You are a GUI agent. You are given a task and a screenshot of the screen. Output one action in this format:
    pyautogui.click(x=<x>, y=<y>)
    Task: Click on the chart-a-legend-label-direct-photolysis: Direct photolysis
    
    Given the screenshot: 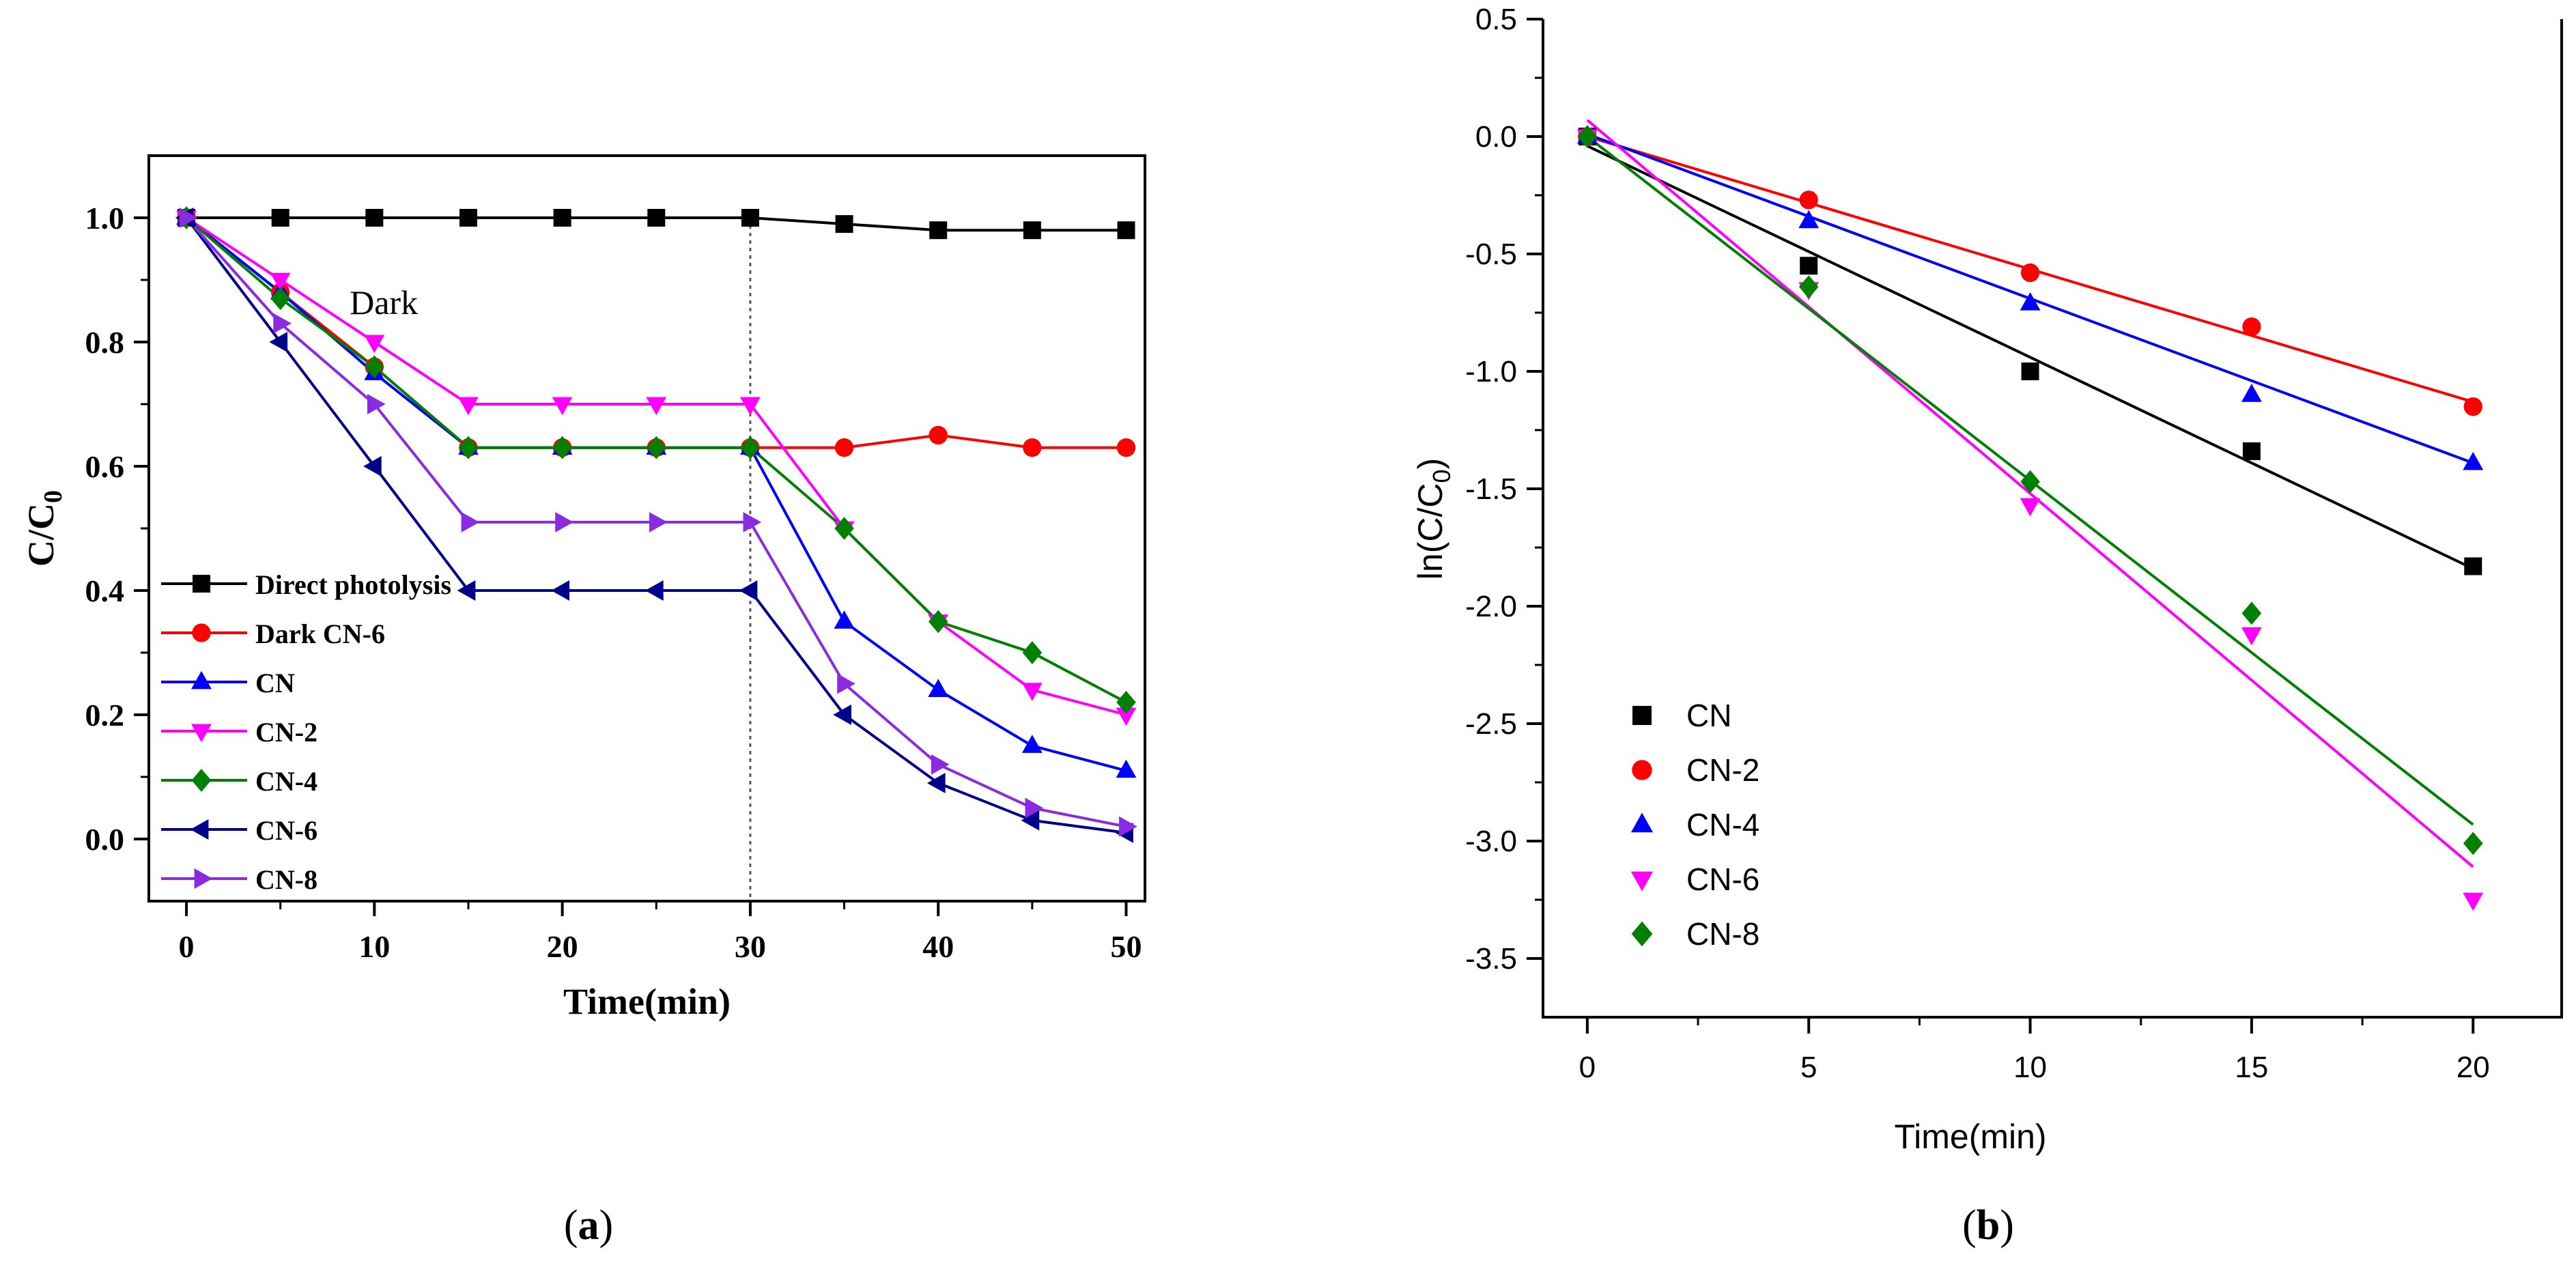 What is the action you would take?
    pyautogui.click(x=353, y=584)
    